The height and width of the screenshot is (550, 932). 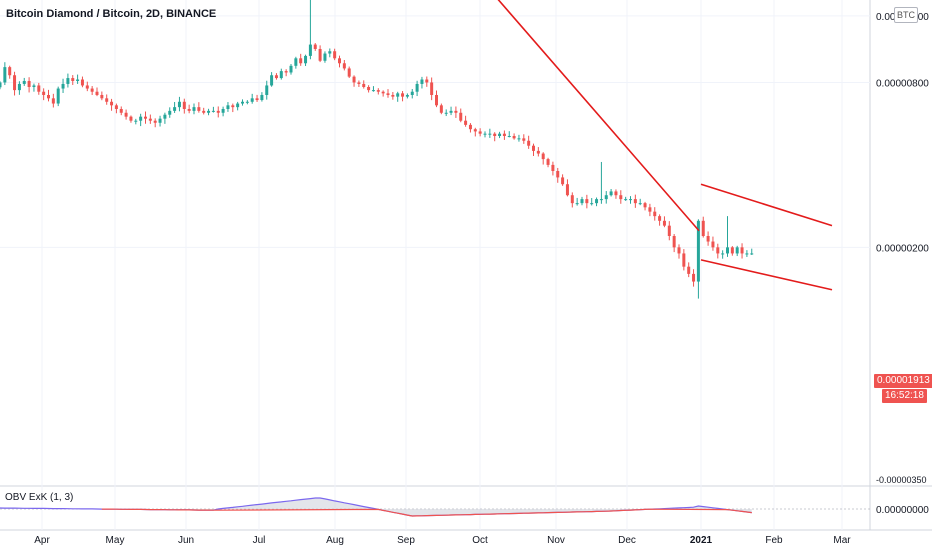 I want to click on indicator-label: OBV ExK (1, 3), so click(x=39, y=497).